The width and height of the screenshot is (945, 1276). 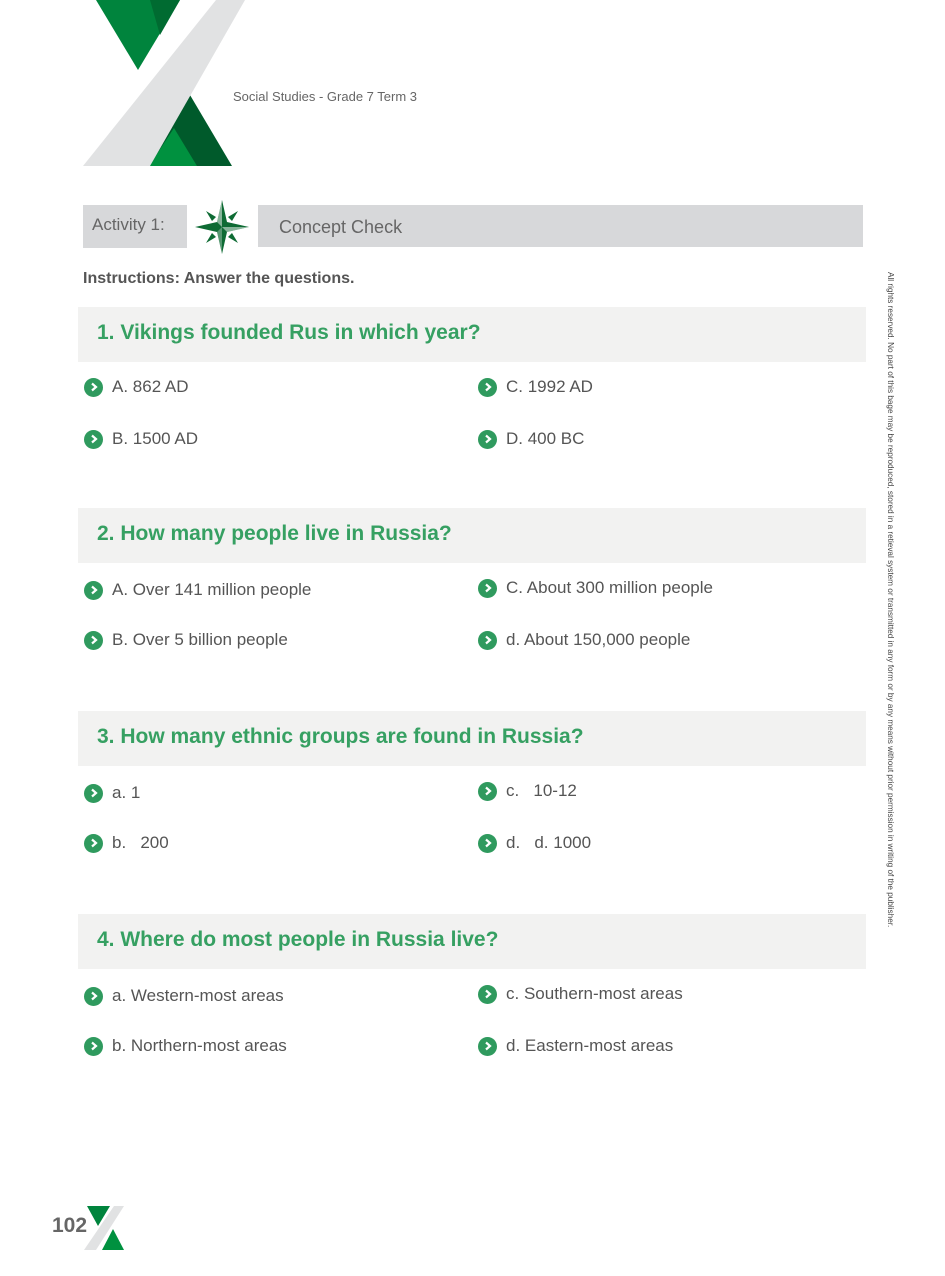 I want to click on answer-option: c. 10-12, so click(x=527, y=791).